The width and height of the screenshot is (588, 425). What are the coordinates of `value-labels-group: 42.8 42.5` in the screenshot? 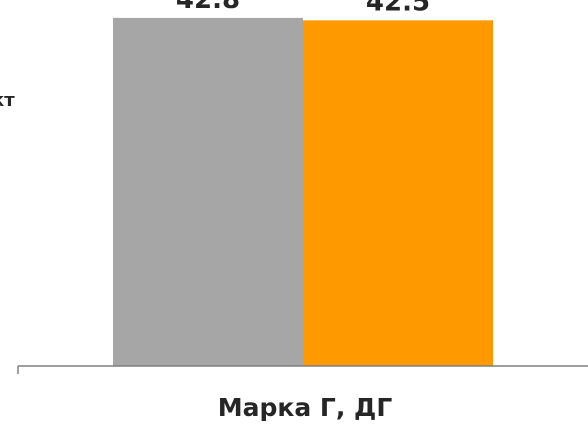 It's located at (303, 8).